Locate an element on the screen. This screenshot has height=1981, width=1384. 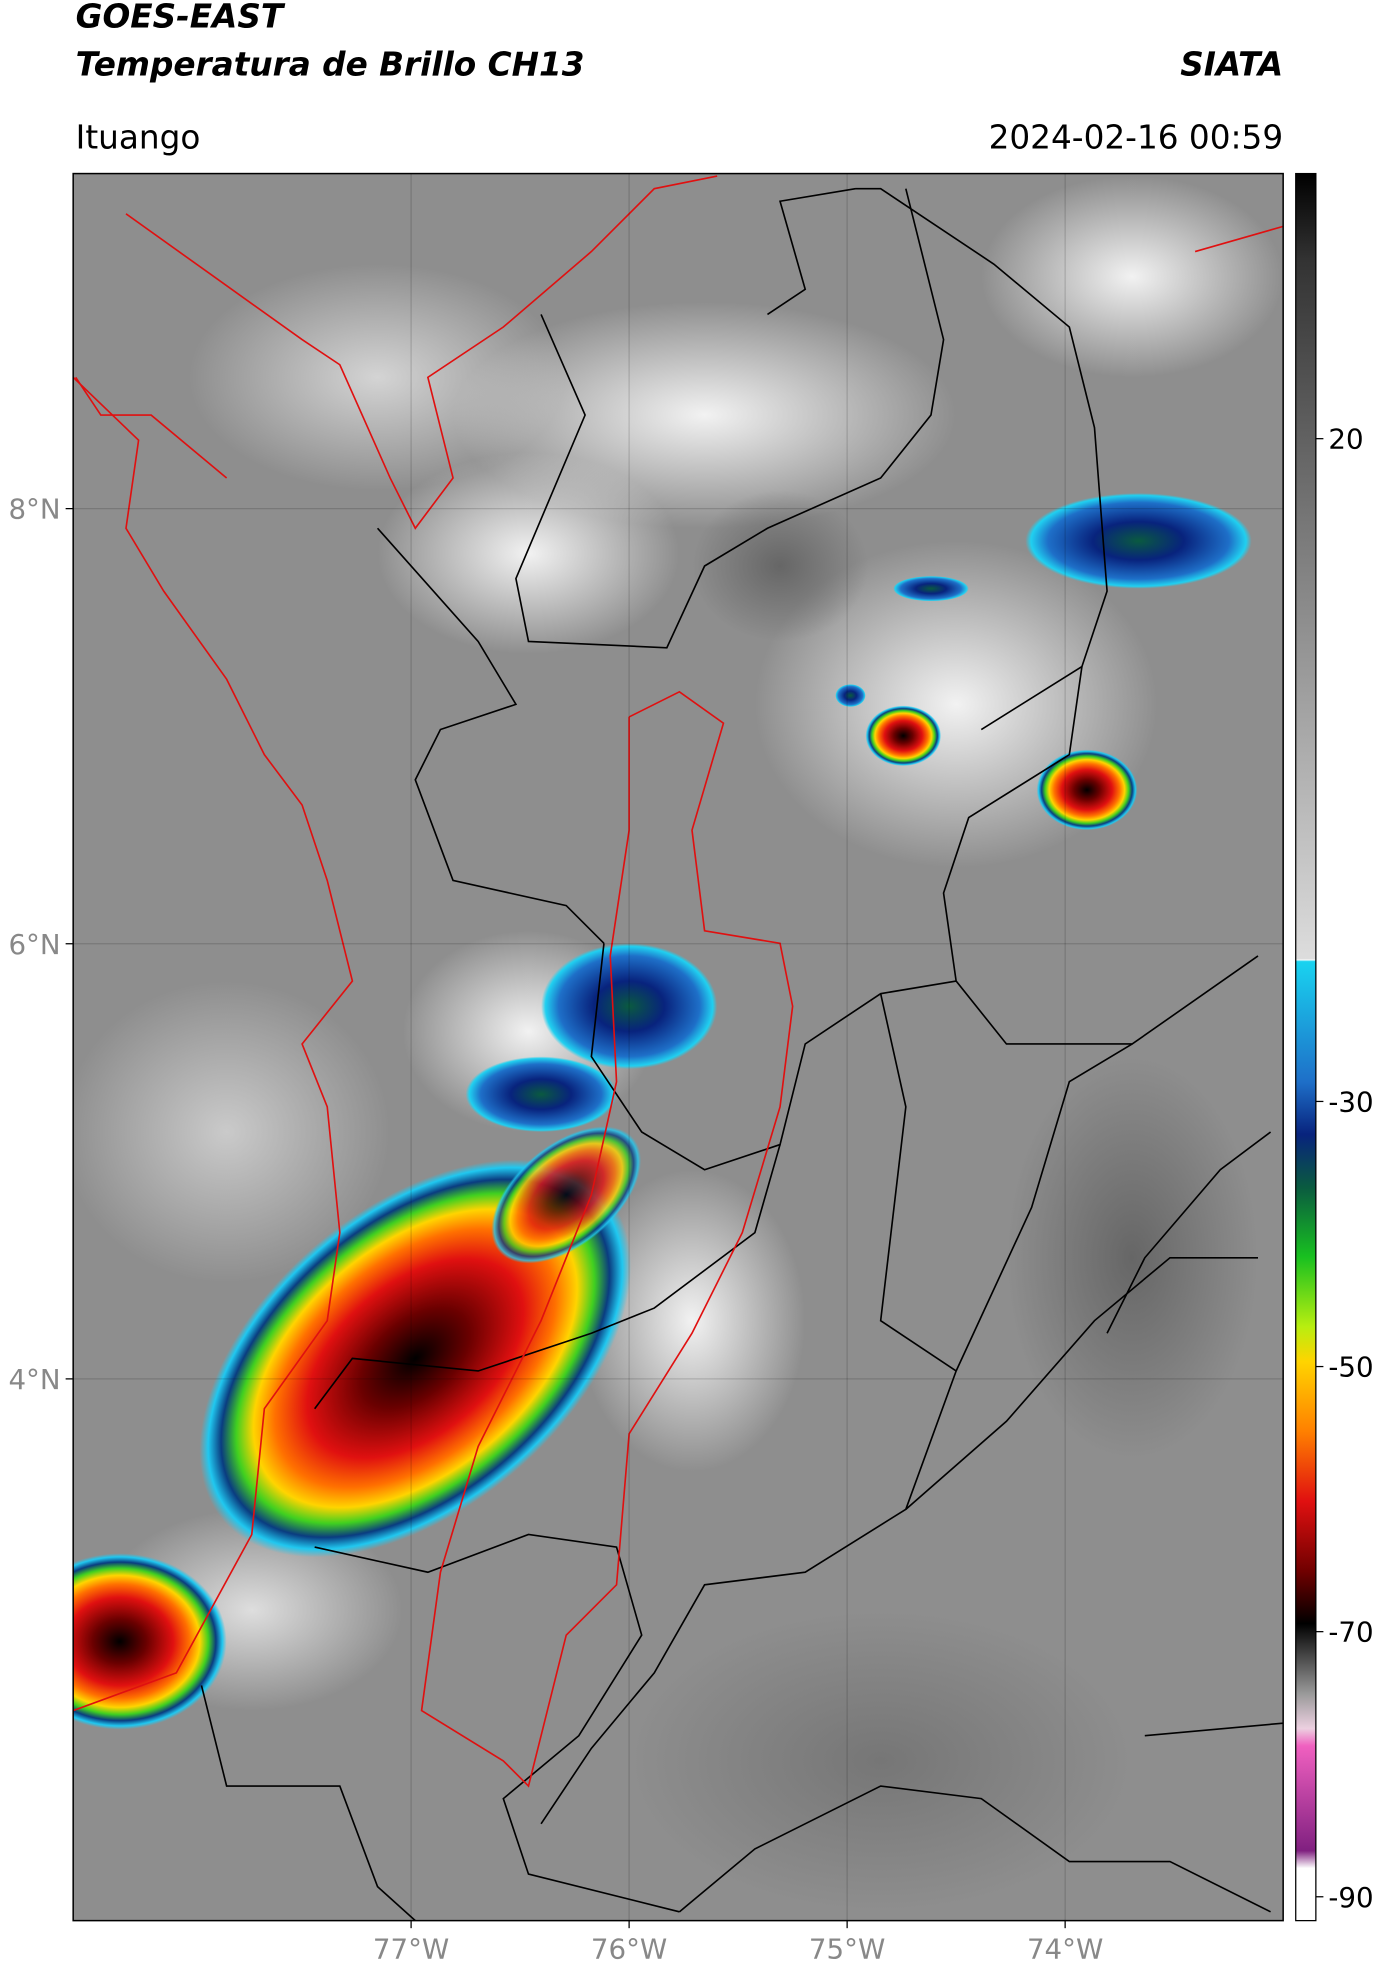
colorbar-label: 20 is located at coordinates (1345, 439).